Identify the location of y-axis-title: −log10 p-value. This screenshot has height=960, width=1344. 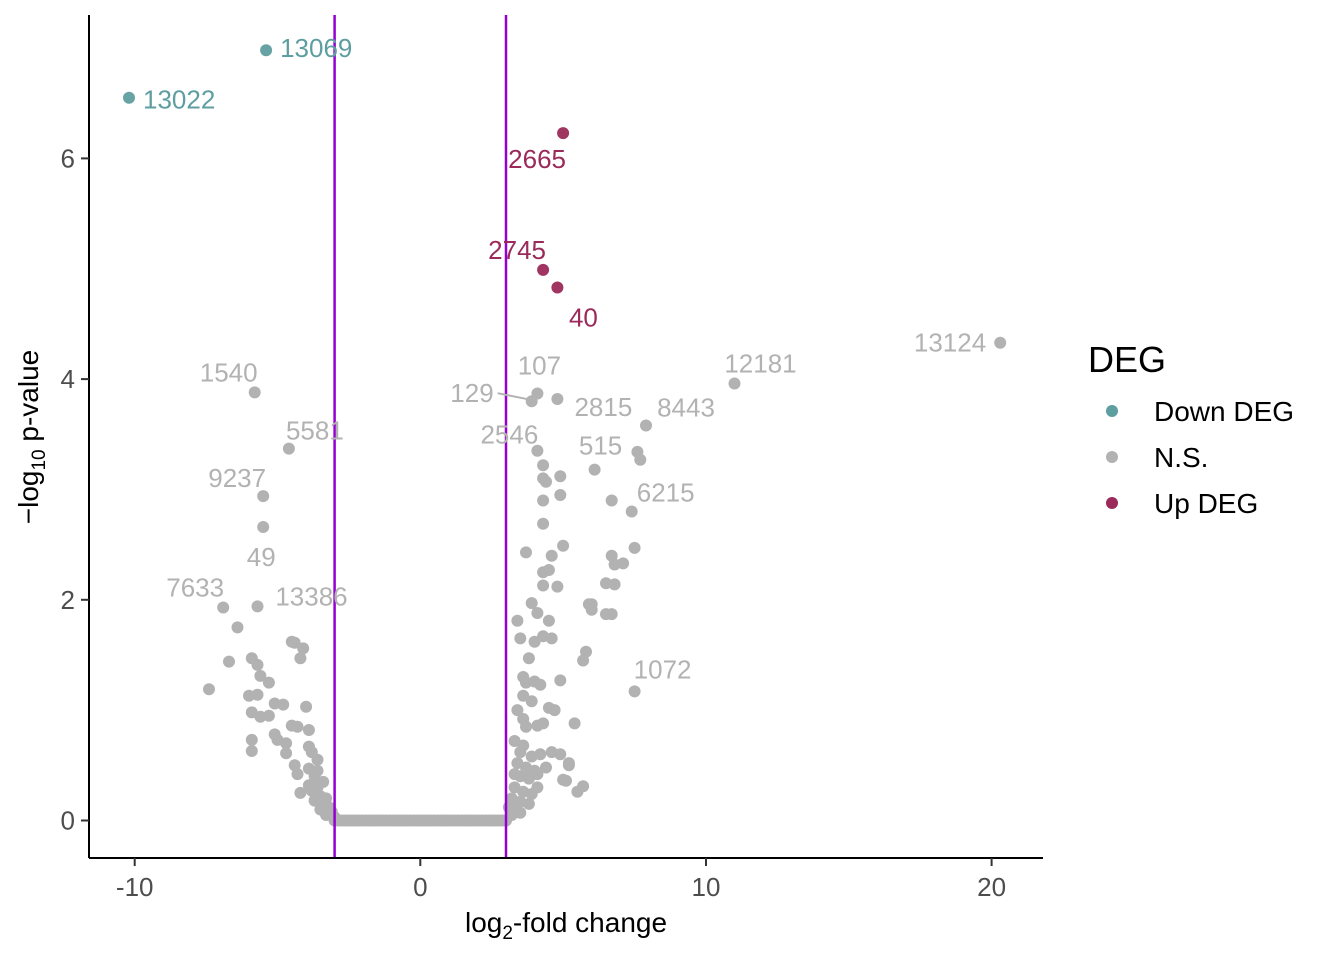
(31, 437).